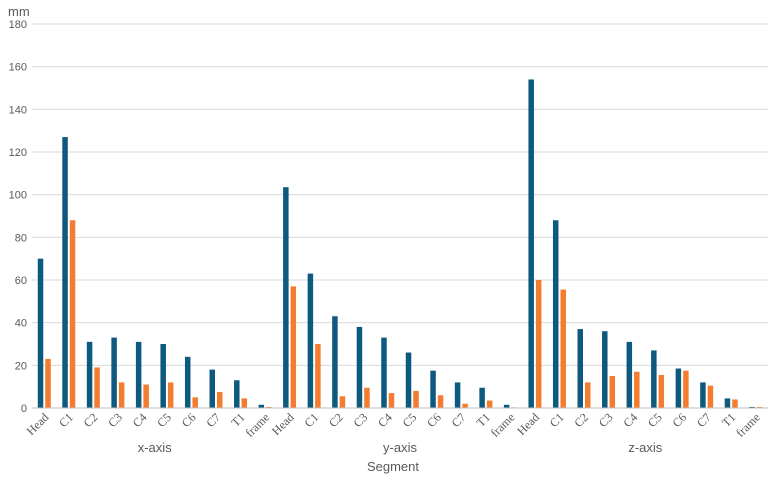 The height and width of the screenshot is (480, 778). What do you see at coordinates (18, 25) in the screenshot?
I see `y-tick-label: 180` at bounding box center [18, 25].